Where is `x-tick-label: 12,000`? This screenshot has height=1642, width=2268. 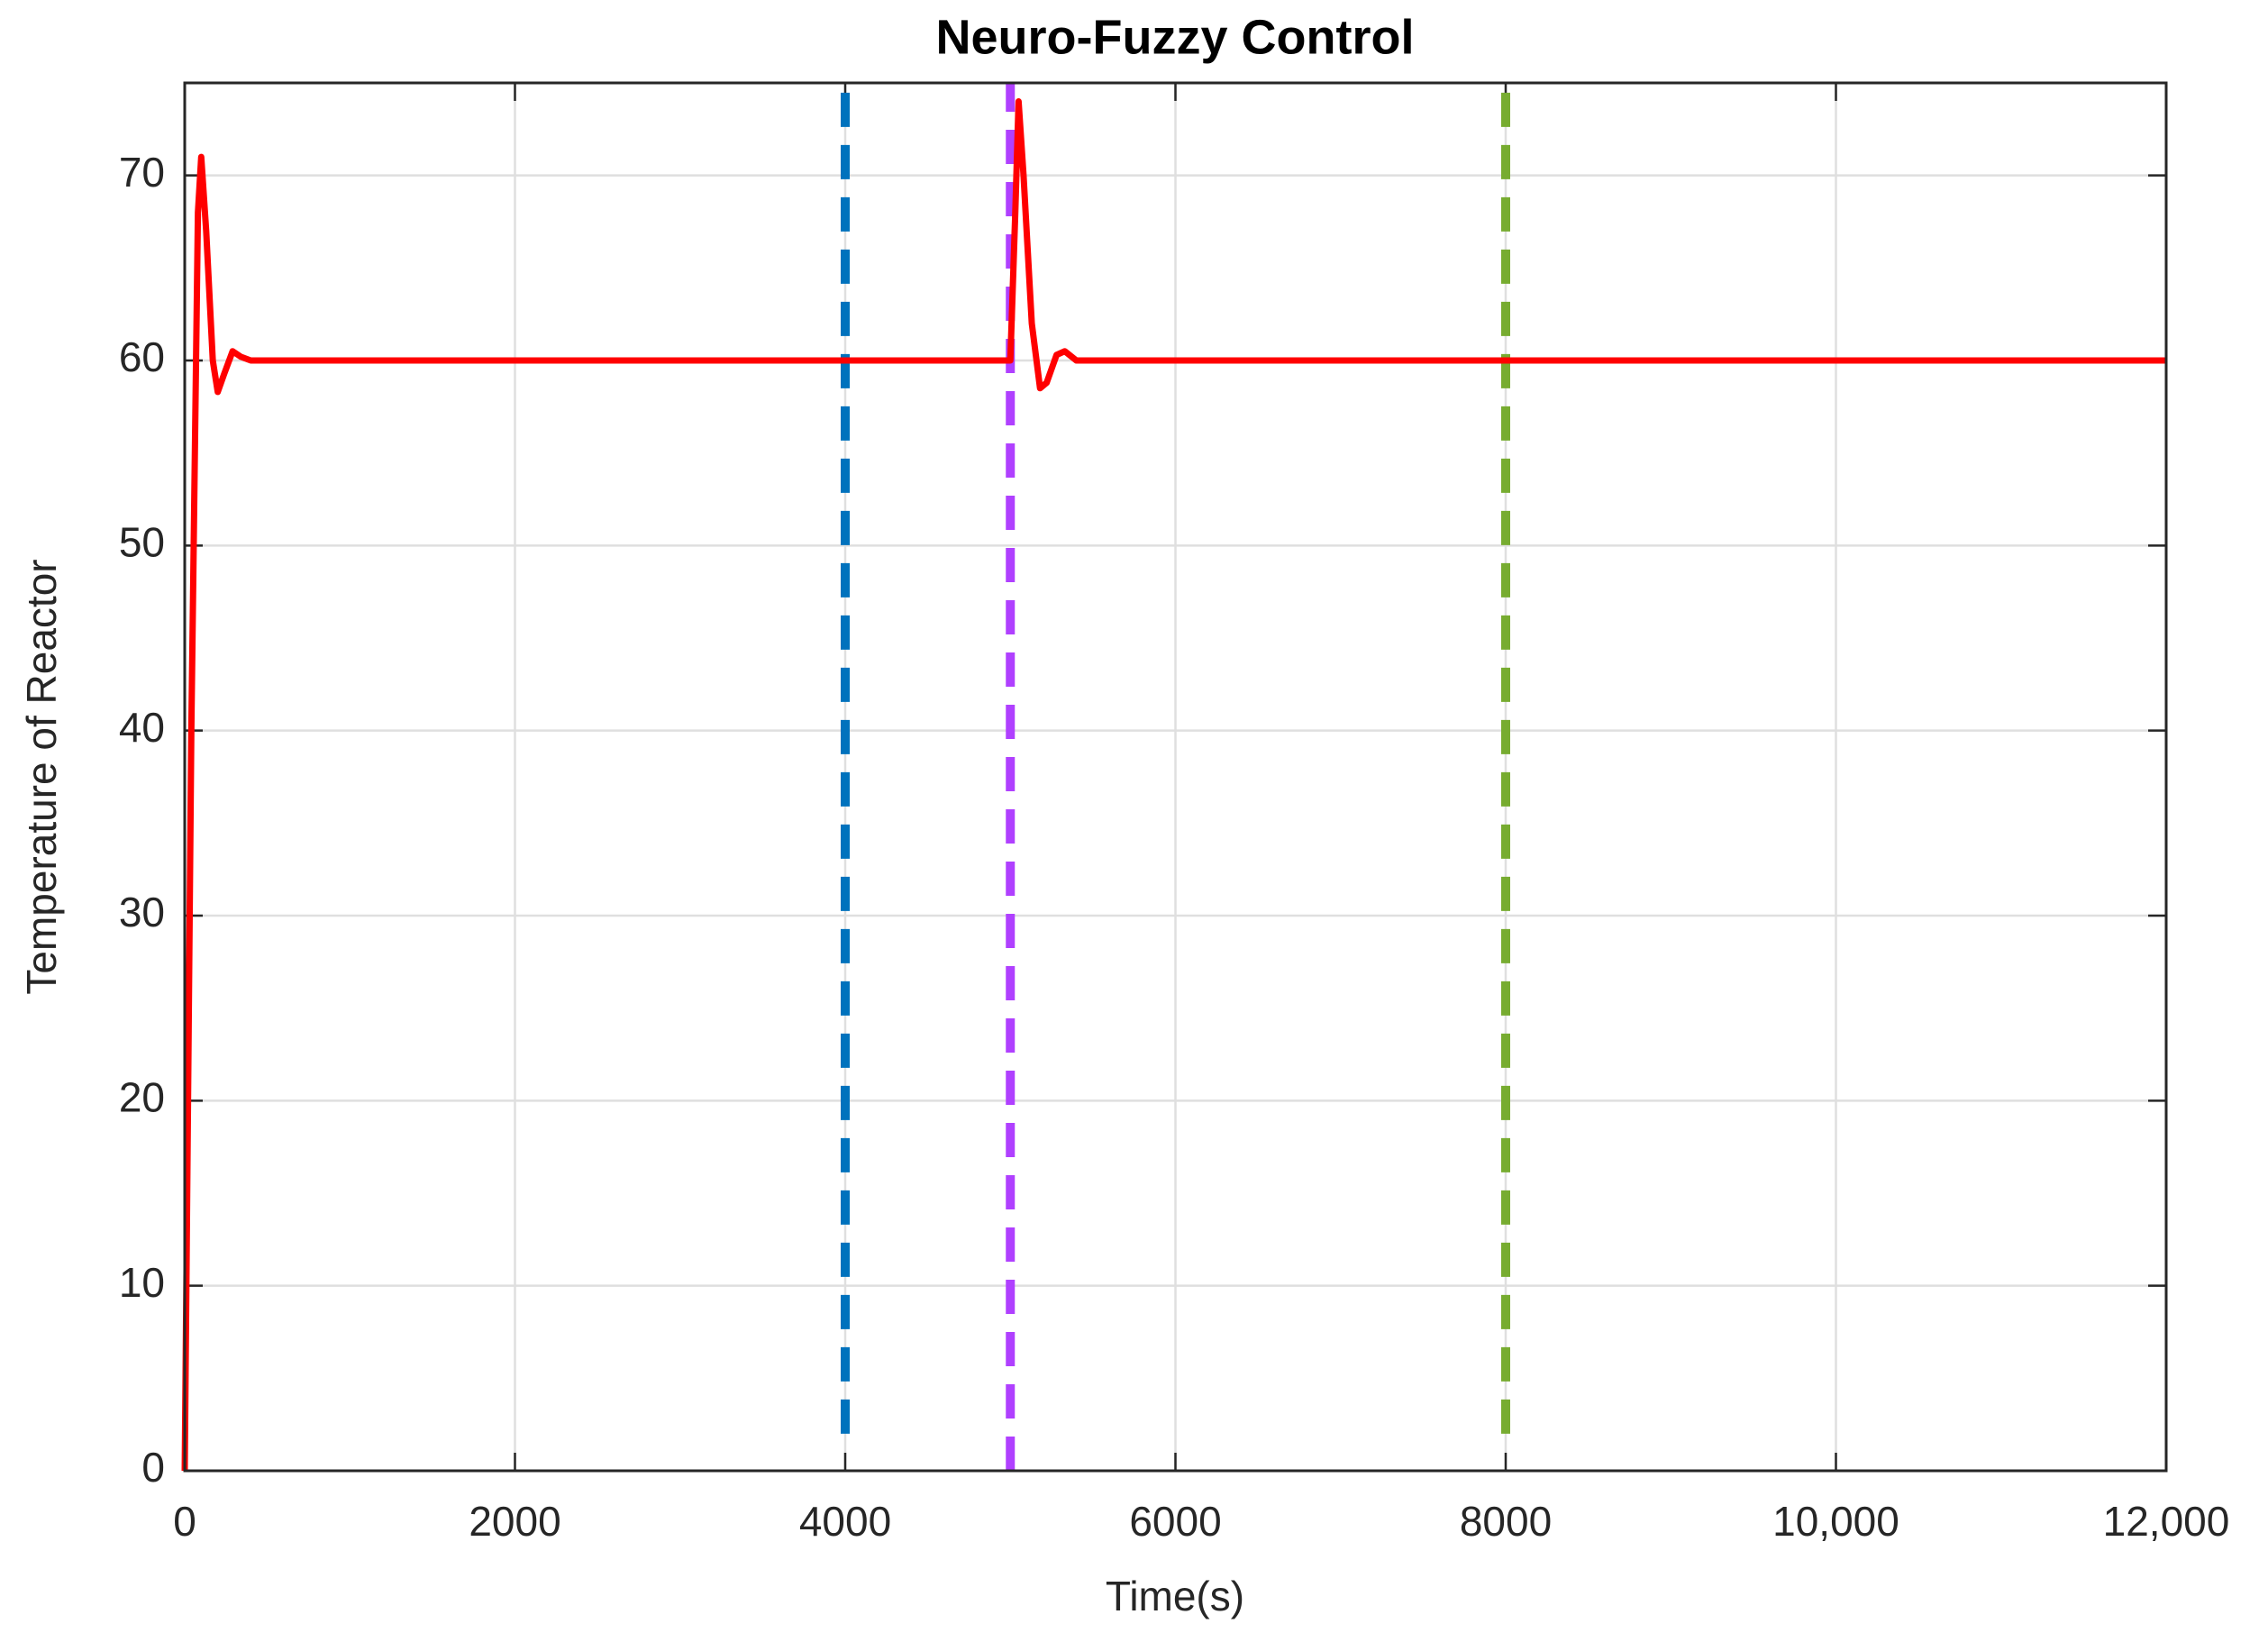
x-tick-label: 12,000 is located at coordinates (2166, 1522).